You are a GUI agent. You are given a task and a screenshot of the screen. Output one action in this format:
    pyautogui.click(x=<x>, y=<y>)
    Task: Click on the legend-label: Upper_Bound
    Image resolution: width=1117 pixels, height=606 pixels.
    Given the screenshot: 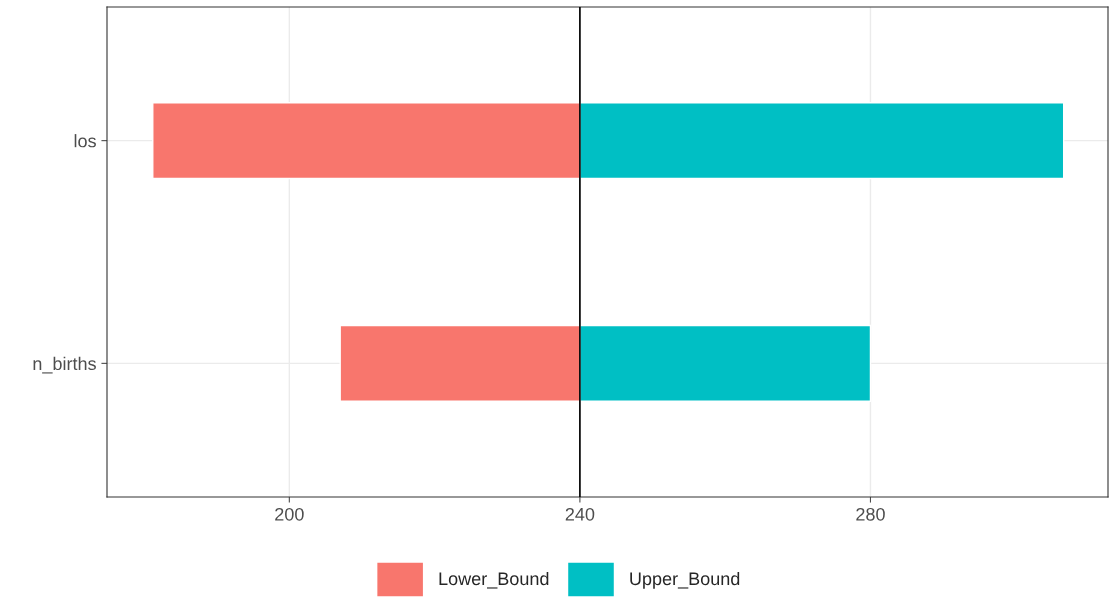 What is the action you would take?
    pyautogui.click(x=685, y=580)
    